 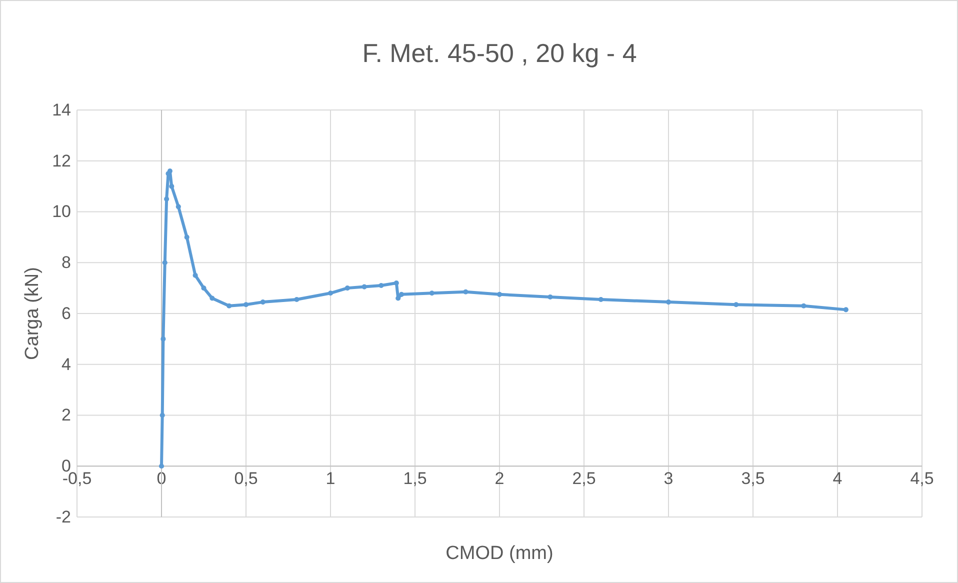 I want to click on y-tick-label: 4, so click(x=66, y=364).